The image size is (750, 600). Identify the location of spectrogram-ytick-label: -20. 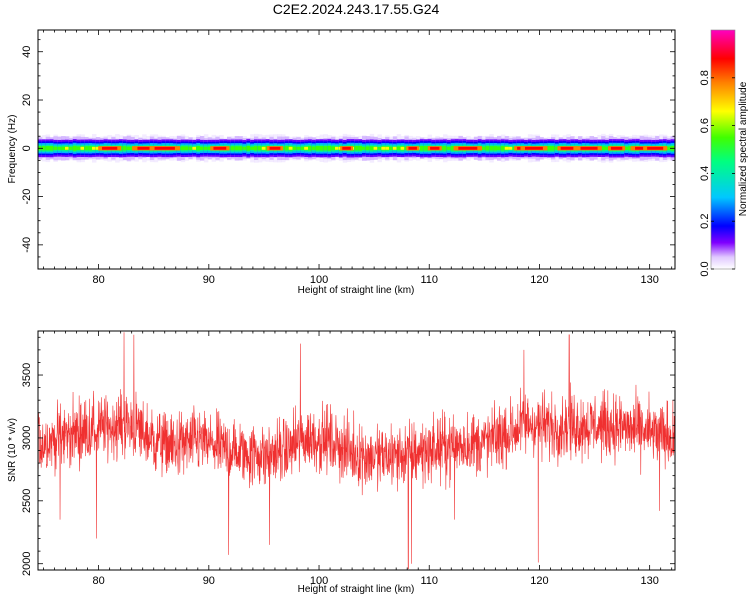
(27, 197).